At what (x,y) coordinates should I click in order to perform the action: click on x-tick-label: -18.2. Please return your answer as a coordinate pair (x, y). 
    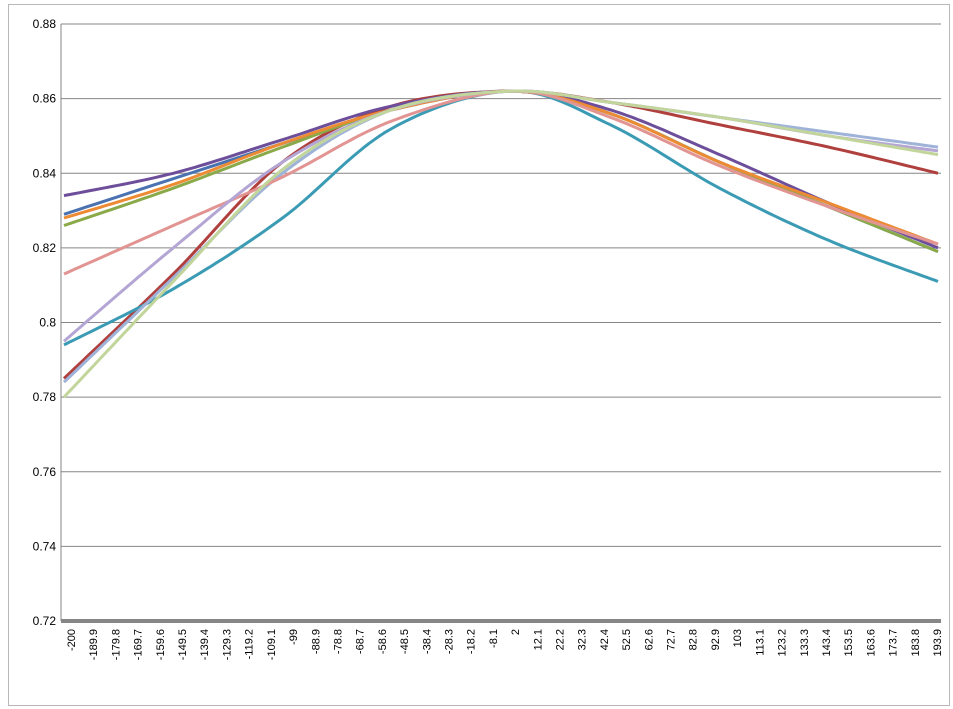
    Looking at the image, I should click on (472, 641).